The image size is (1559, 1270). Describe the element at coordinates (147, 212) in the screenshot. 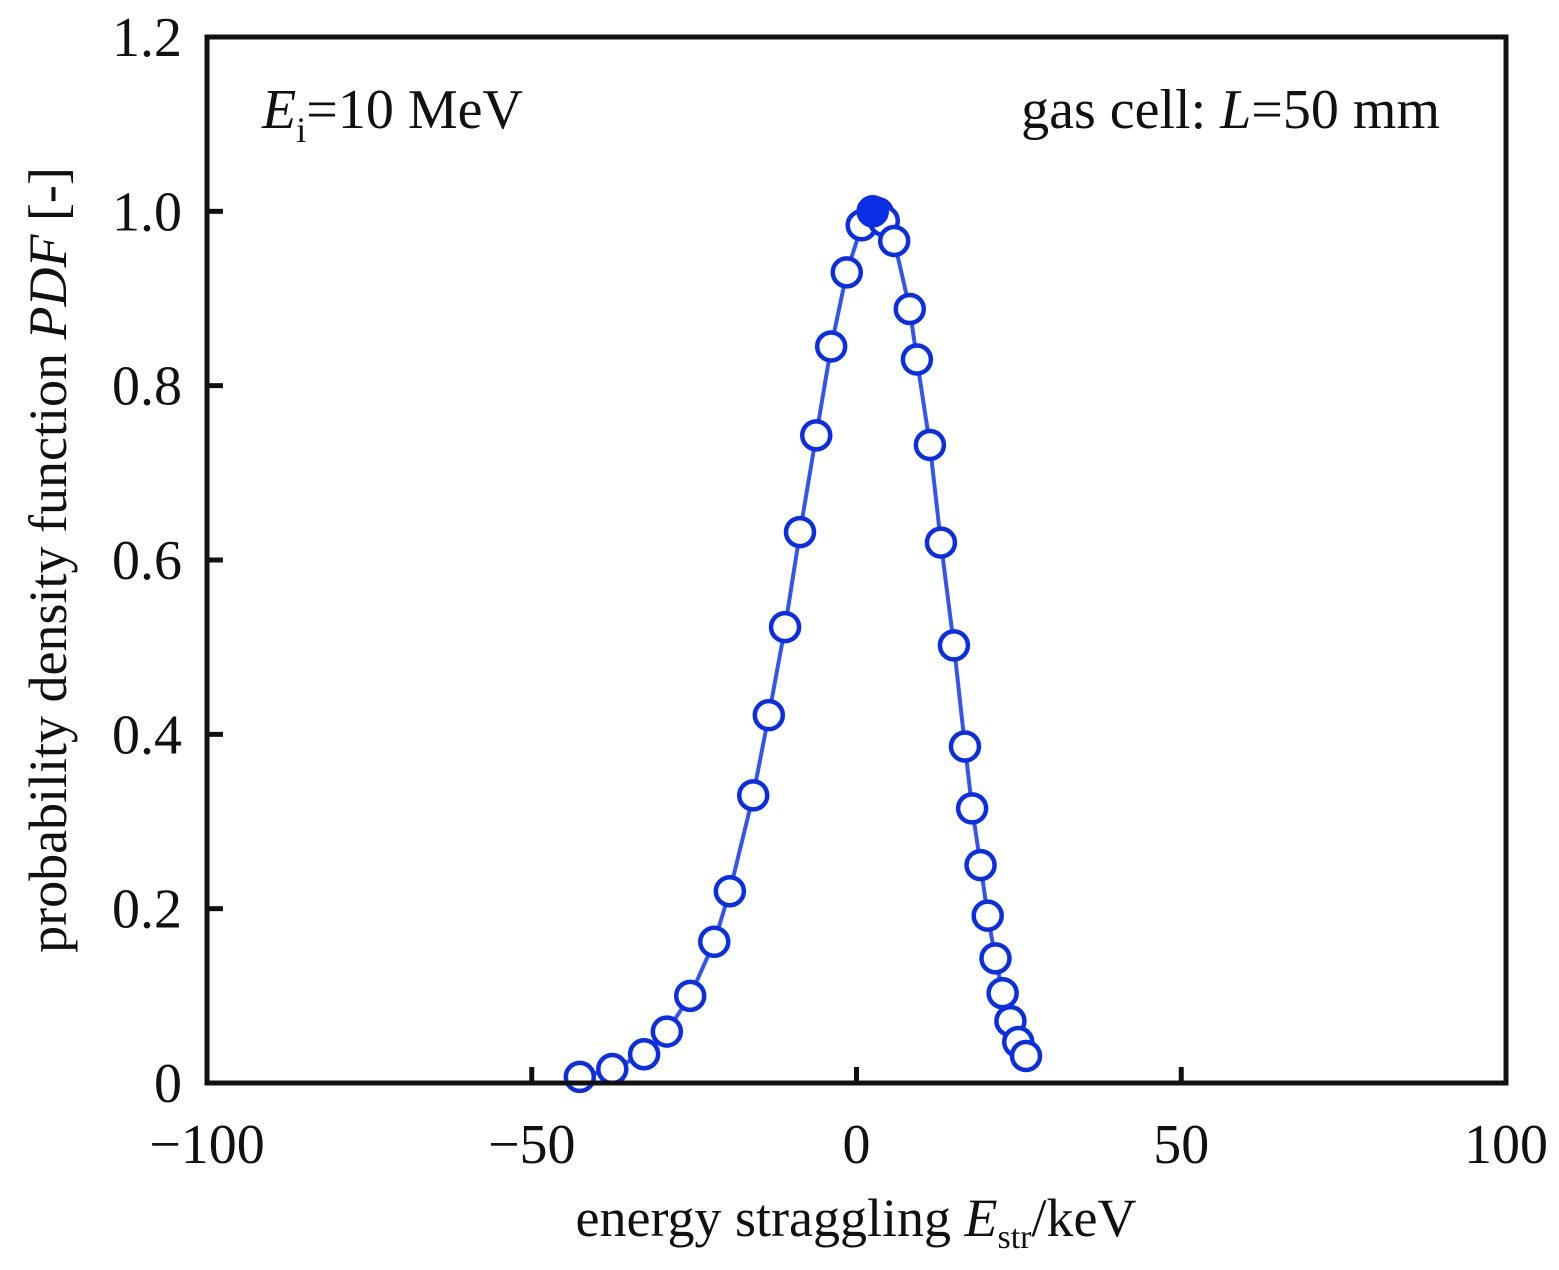

I see `y-tick-label: 1.0` at that location.